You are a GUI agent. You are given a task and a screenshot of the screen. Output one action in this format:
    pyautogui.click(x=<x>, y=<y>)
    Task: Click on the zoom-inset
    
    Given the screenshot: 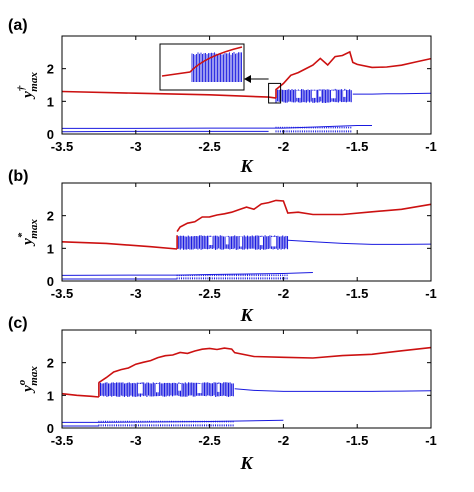 What is the action you would take?
    pyautogui.click(x=220, y=73)
    